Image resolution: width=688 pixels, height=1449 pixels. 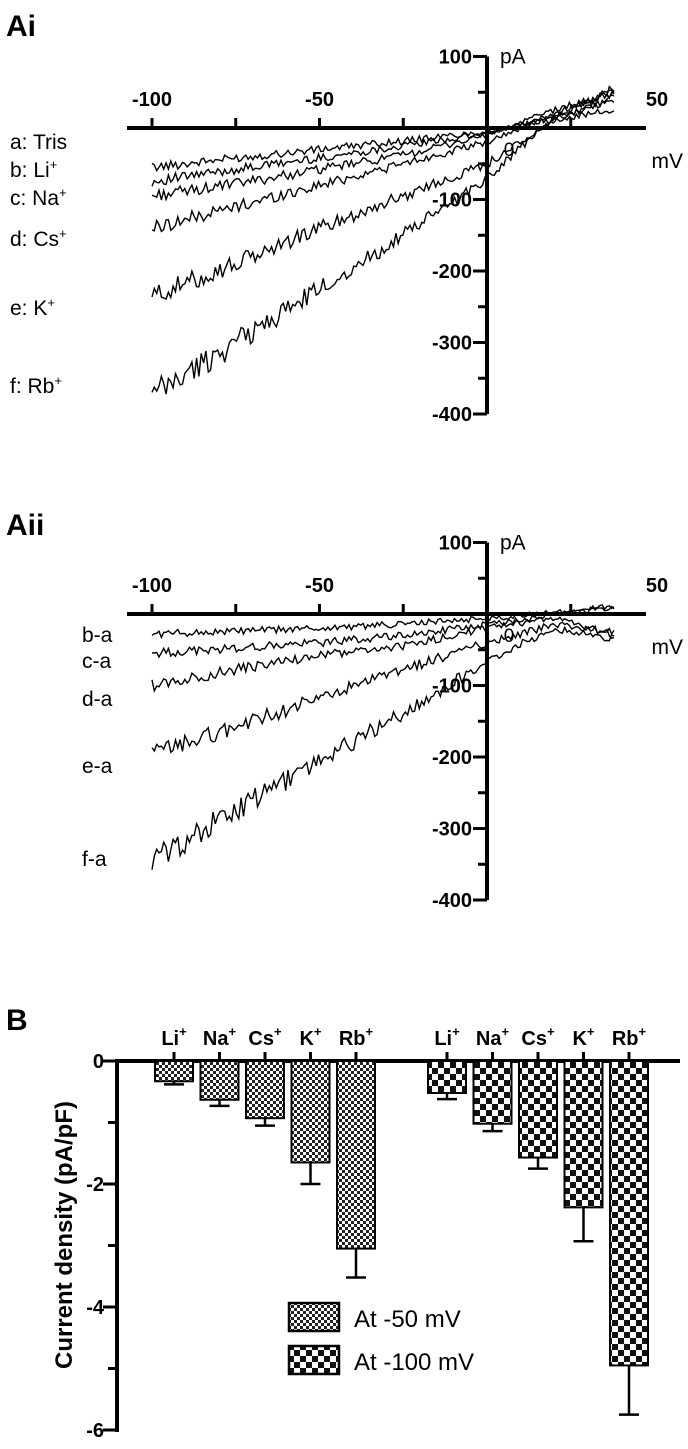 I want to click on trace-e-a, so click(x=383, y=687).